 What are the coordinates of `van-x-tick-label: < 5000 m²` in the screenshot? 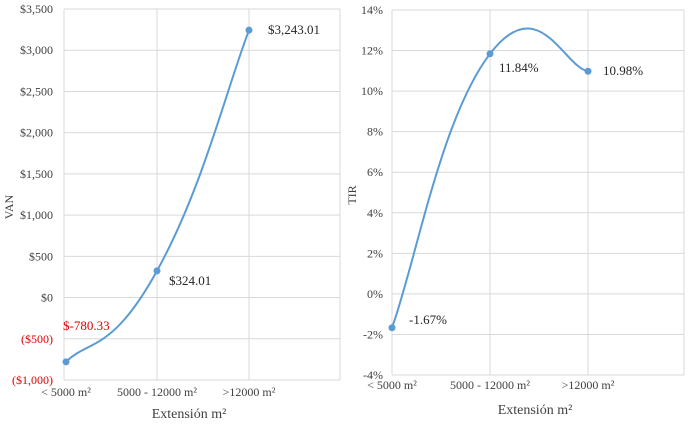 It's located at (66, 392).